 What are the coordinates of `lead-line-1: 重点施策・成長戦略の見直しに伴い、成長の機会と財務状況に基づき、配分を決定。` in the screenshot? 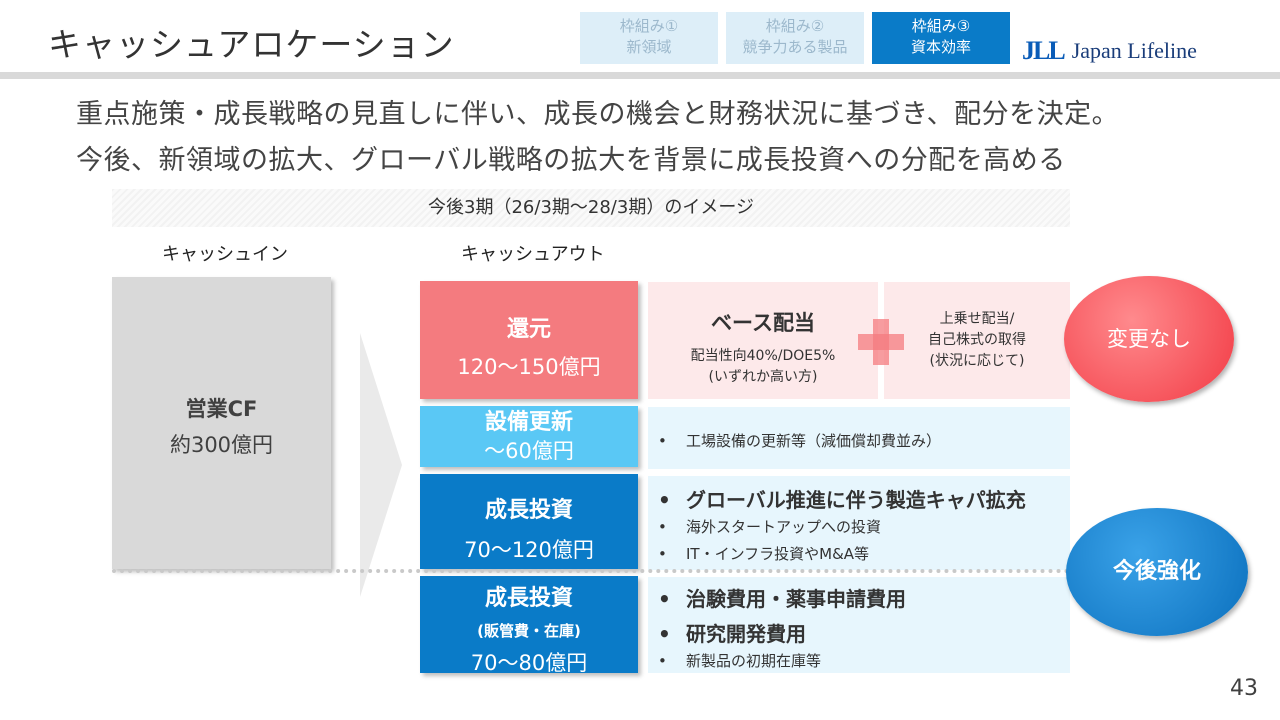 It's located at (598, 114).